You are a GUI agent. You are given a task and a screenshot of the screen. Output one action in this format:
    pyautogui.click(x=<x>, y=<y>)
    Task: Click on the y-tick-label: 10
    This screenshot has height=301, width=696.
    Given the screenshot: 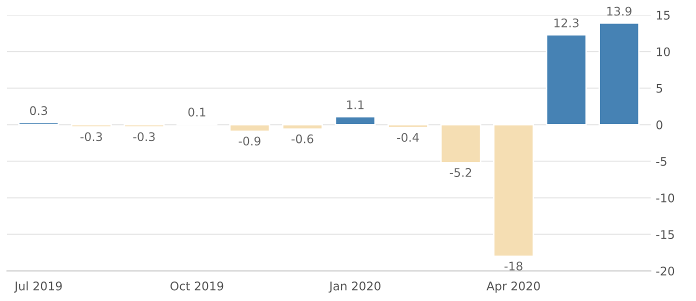 What is the action you would take?
    pyautogui.click(x=663, y=51)
    